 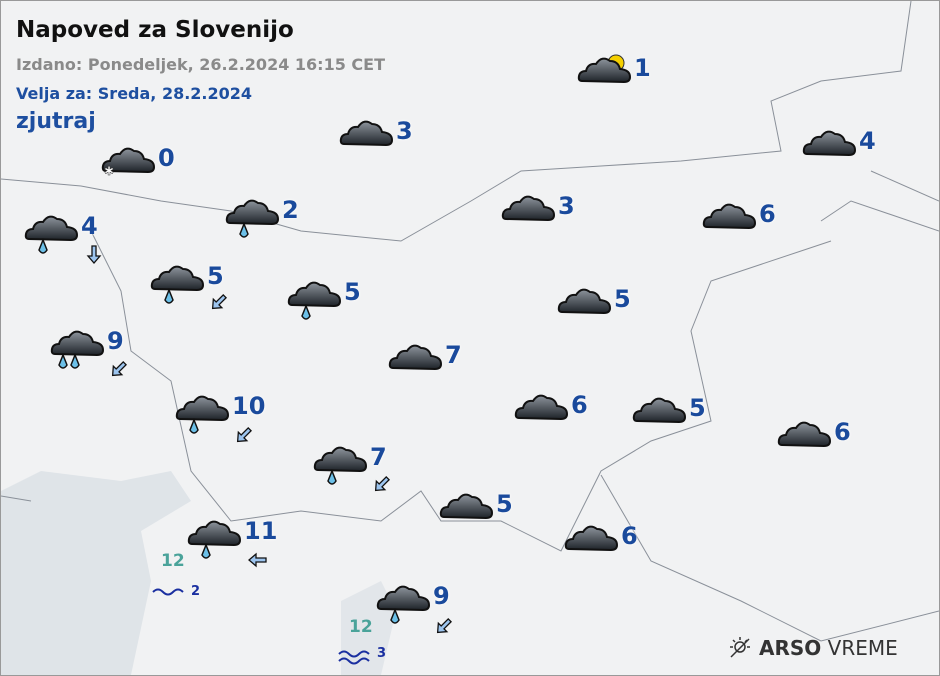 What do you see at coordinates (642, 68) in the screenshot?
I see `temperature-label: 1` at bounding box center [642, 68].